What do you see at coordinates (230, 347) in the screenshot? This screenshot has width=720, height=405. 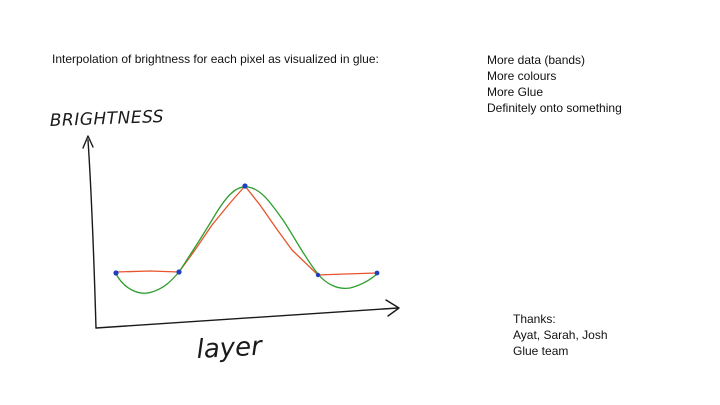 I see `x-axis-label: layer` at bounding box center [230, 347].